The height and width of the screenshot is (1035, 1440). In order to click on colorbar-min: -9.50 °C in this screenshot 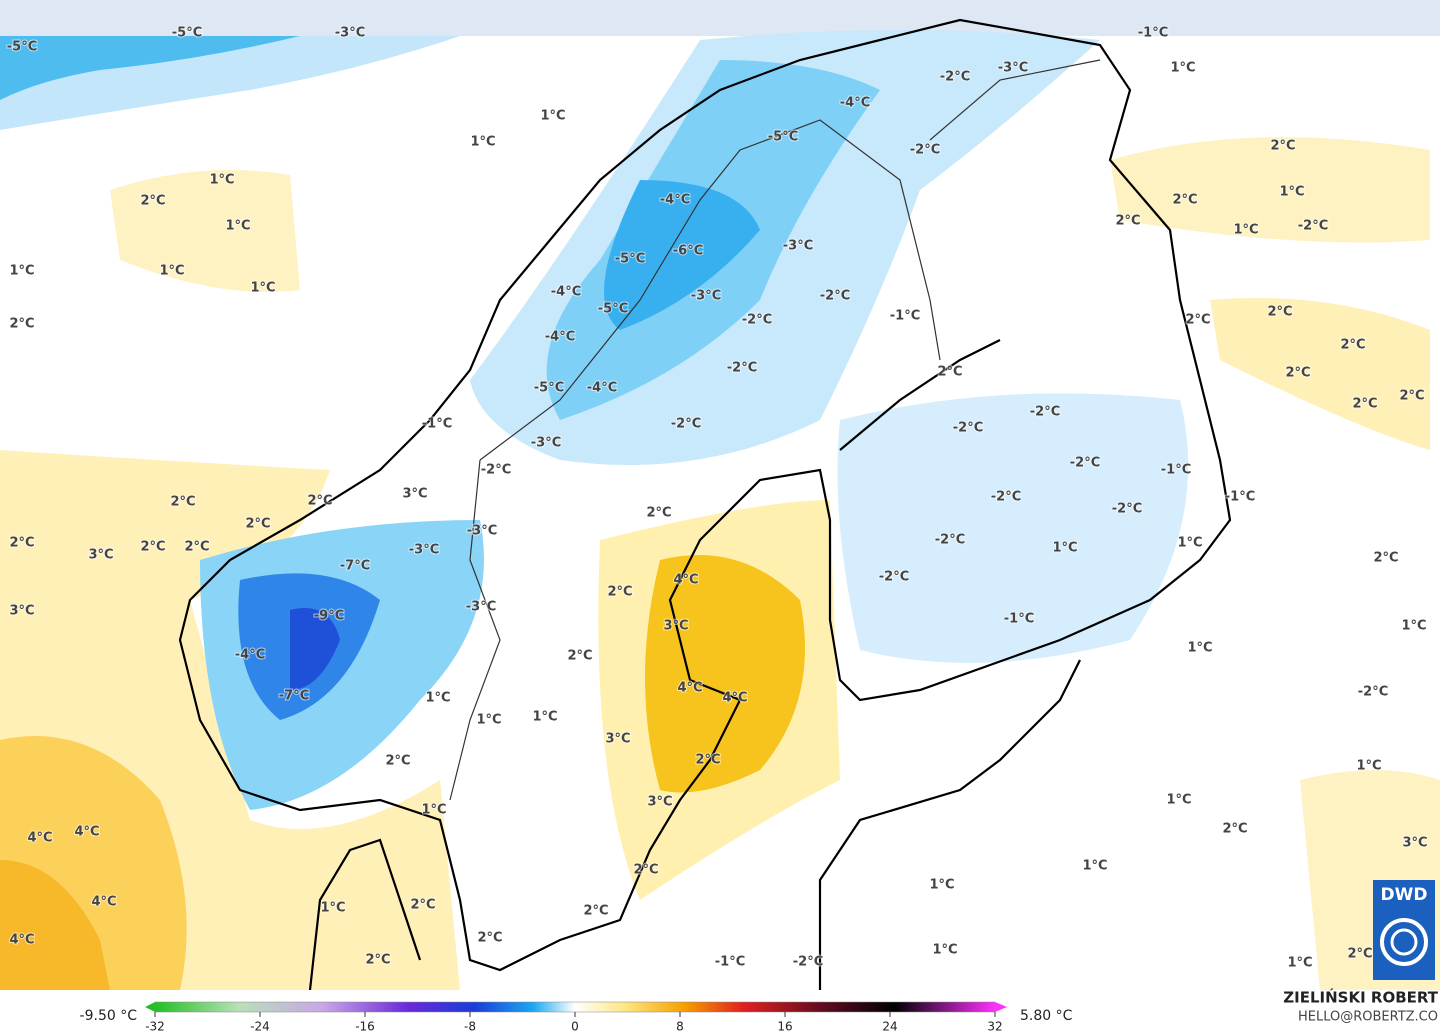, I will do `click(109, 1016)`.